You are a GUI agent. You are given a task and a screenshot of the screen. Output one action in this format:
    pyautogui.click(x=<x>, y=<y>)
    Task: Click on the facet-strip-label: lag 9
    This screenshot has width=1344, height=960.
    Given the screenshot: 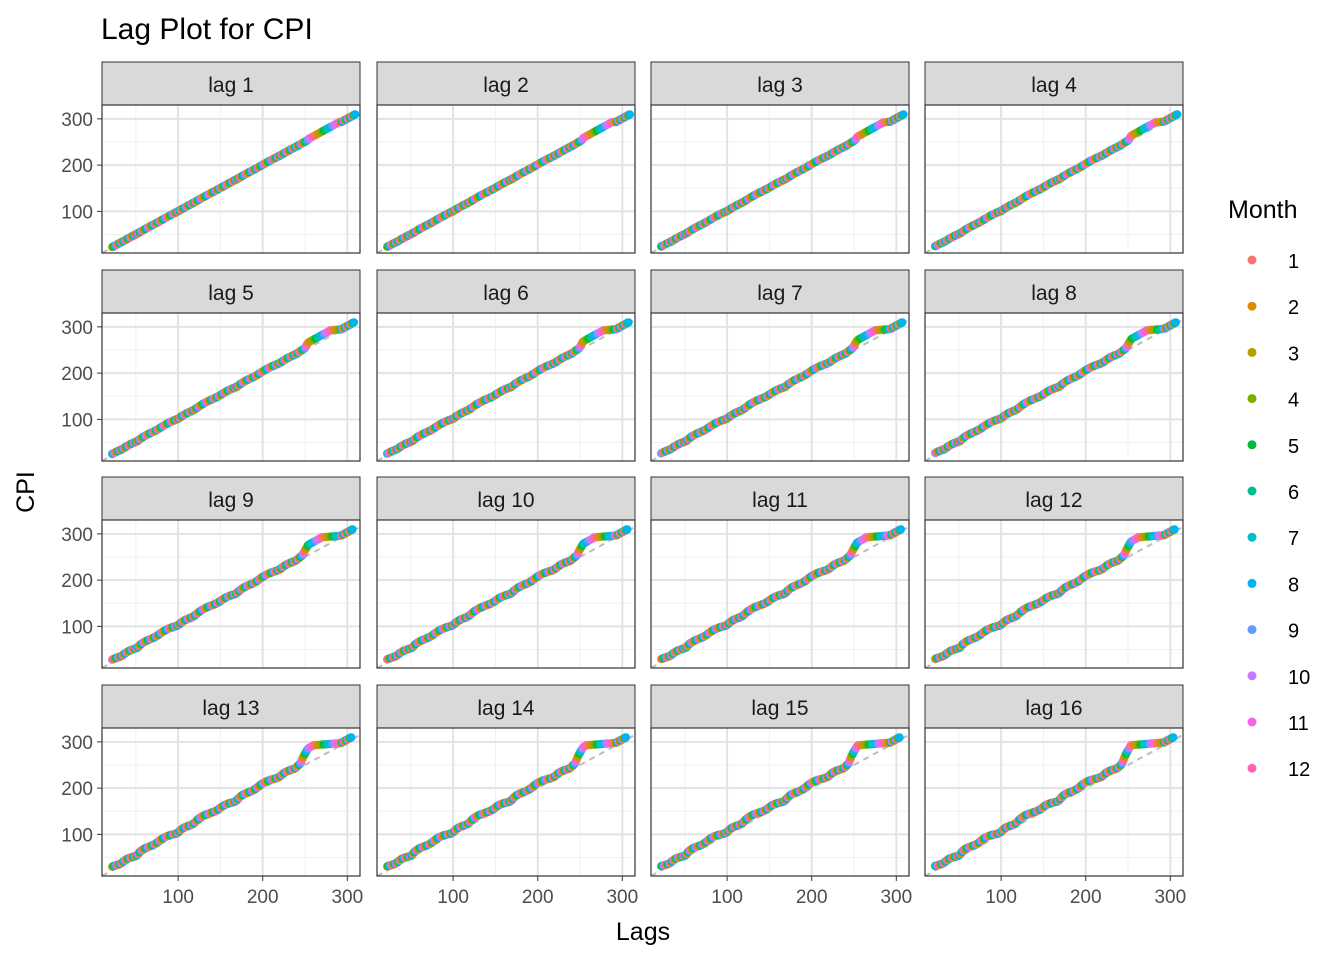 What is the action you would take?
    pyautogui.click(x=231, y=500)
    